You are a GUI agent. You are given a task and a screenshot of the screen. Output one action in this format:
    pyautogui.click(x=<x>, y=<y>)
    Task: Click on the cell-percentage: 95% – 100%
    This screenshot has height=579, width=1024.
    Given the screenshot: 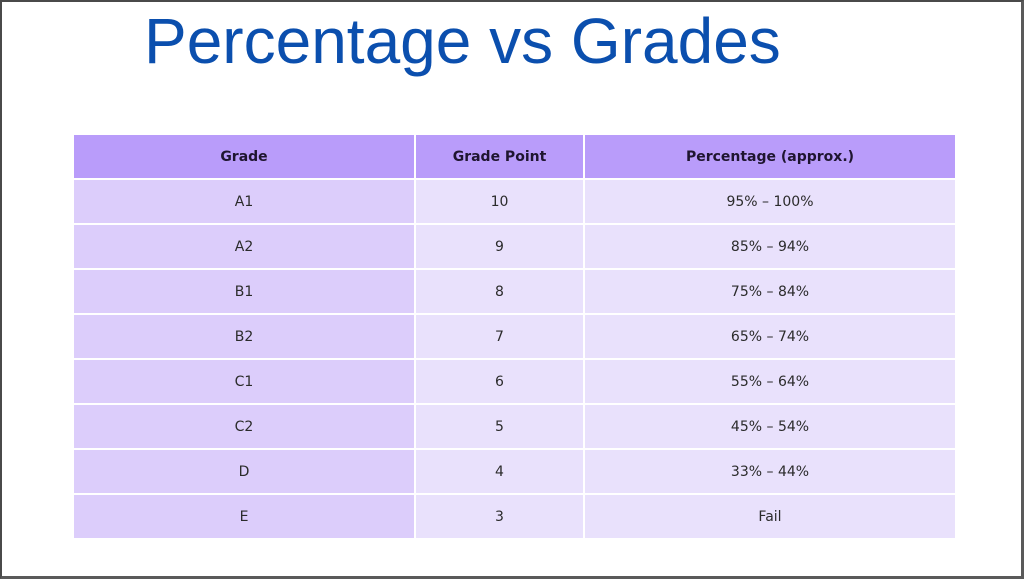 What is the action you would take?
    pyautogui.click(x=770, y=201)
    